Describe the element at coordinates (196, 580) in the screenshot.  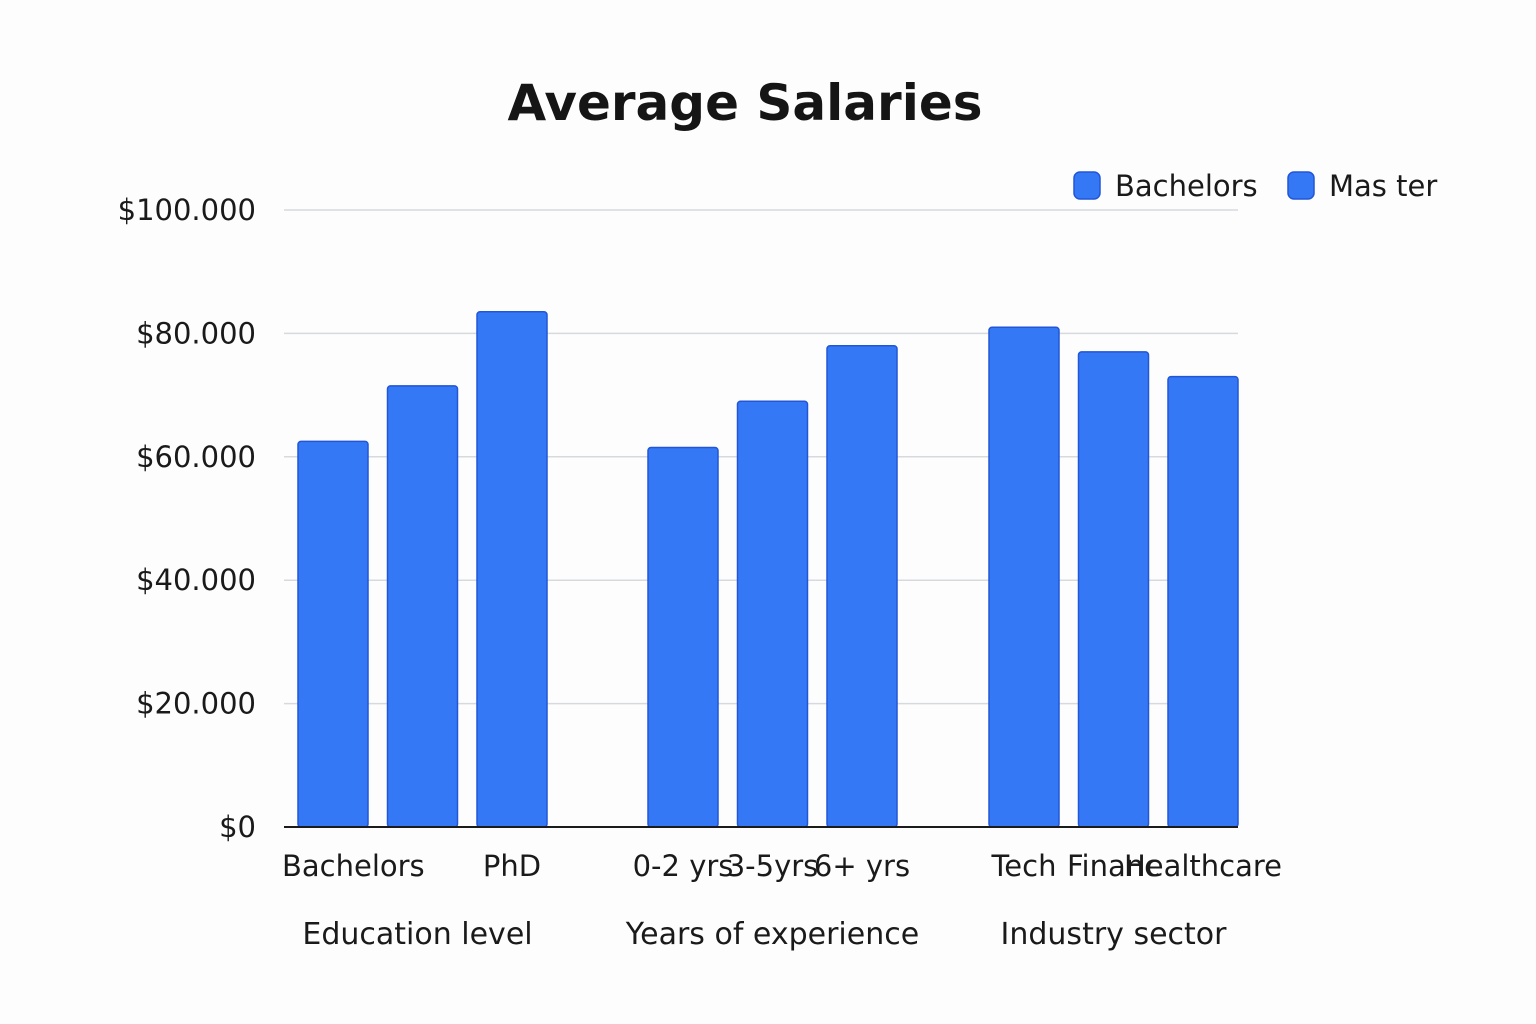
I see `y-tick-label: $40.000` at that location.